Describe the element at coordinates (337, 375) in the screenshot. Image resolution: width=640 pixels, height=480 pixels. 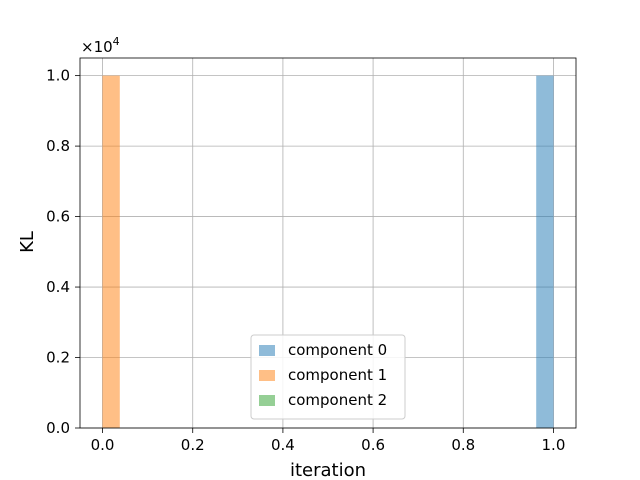
I see `legend-label-component-1: component 1` at that location.